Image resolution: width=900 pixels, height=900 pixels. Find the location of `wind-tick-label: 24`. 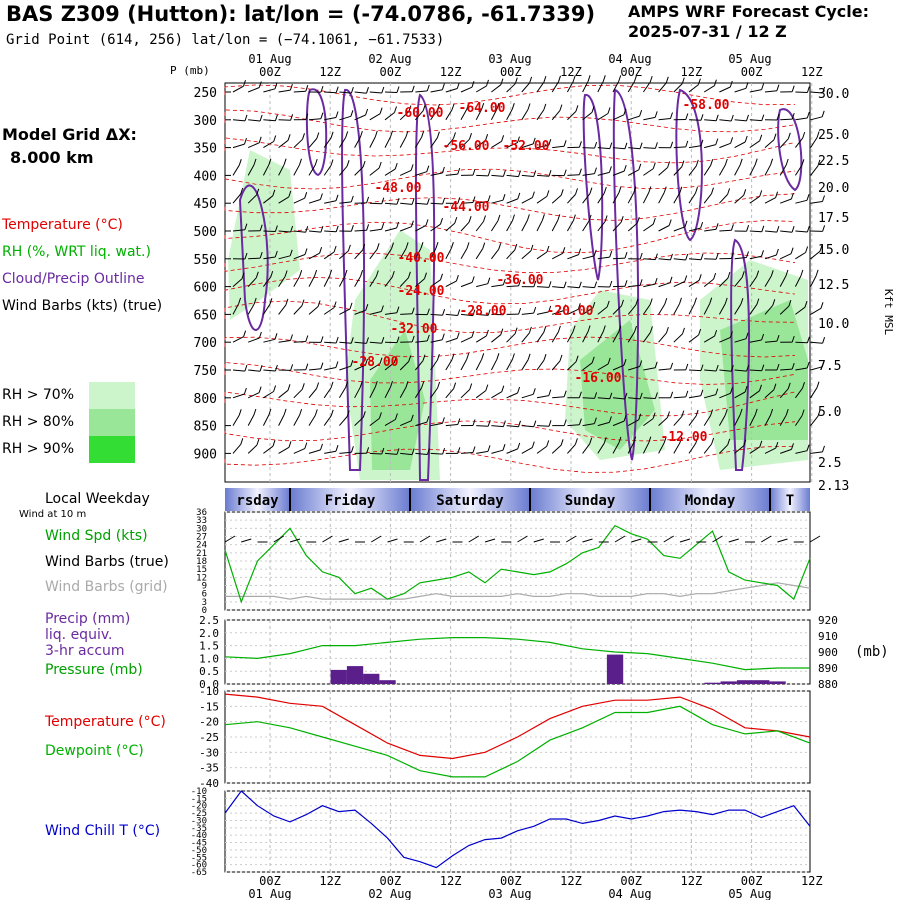

wind-tick-label: 24 is located at coordinates (201, 546).